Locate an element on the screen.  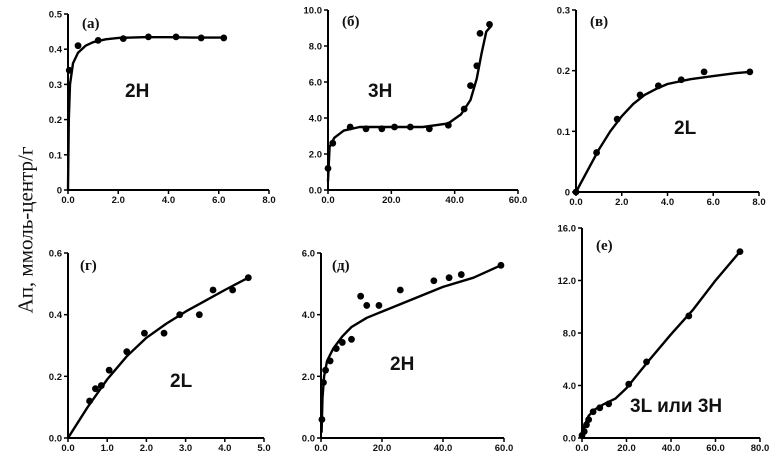
y-tick-label: 16.0 is located at coordinates (567, 229).